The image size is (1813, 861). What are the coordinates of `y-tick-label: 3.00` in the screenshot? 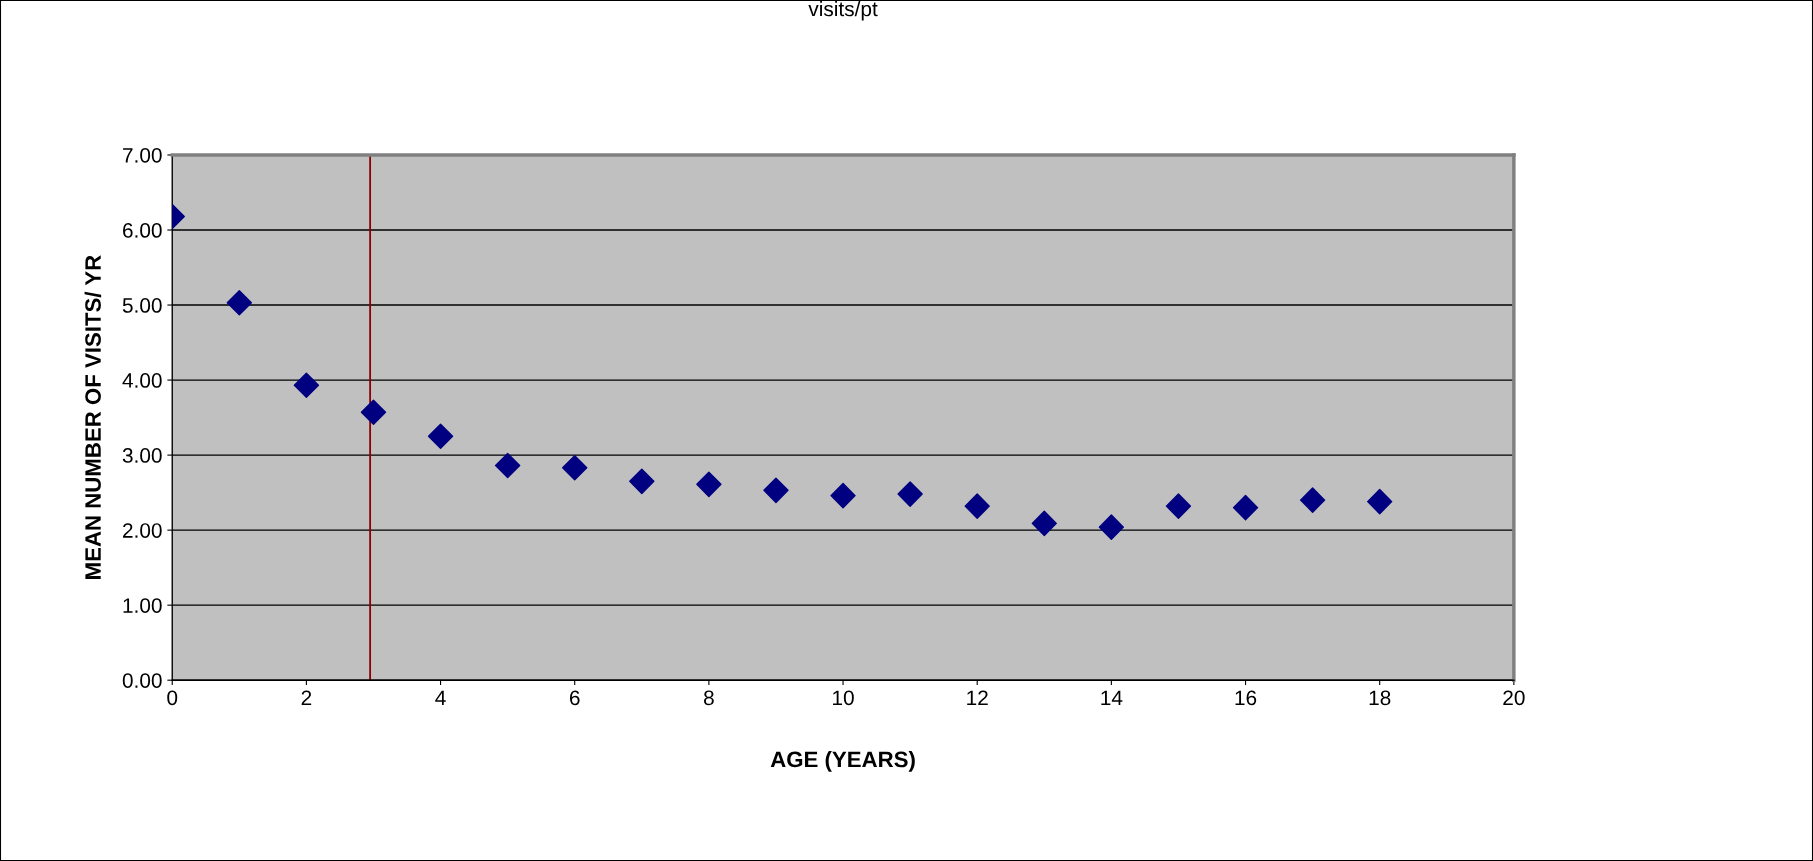 It's located at (142, 455).